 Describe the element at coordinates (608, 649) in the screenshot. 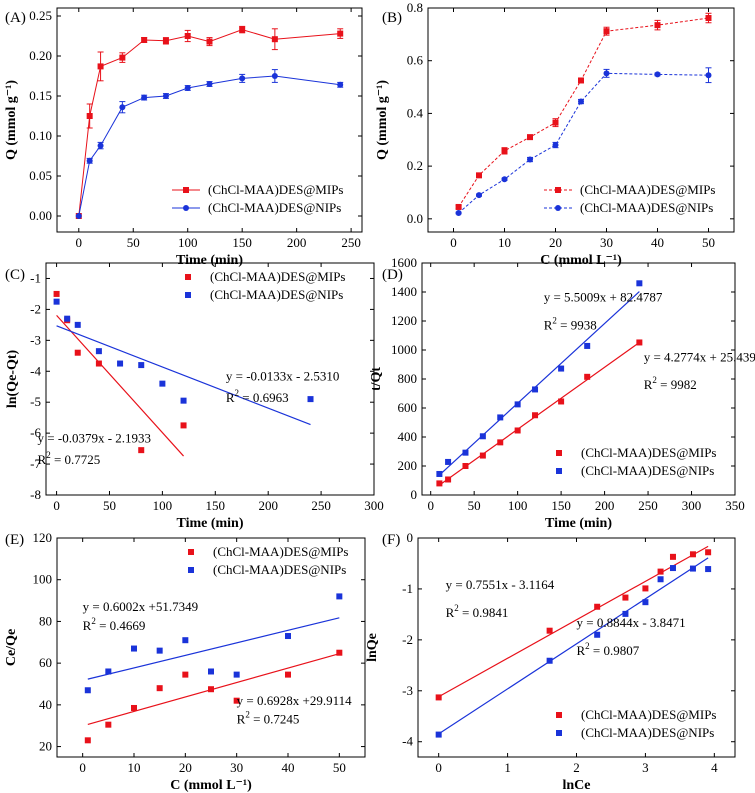

I see `fit-annotation: R2 = 0.9807` at that location.